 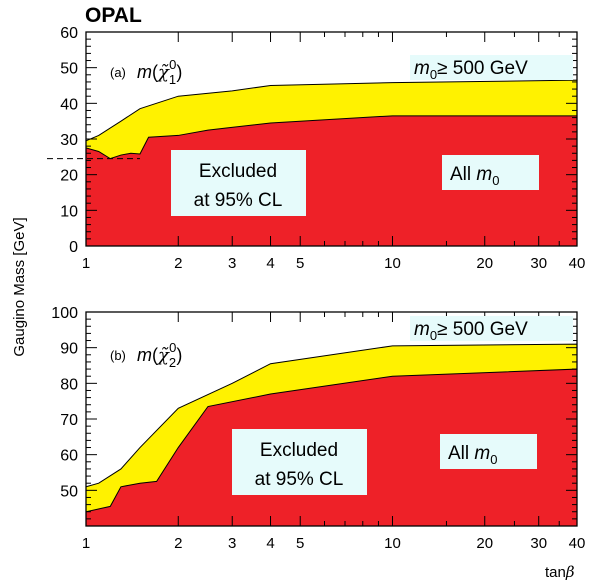 I want to click on panel-a-allm0-box, so click(x=490, y=172).